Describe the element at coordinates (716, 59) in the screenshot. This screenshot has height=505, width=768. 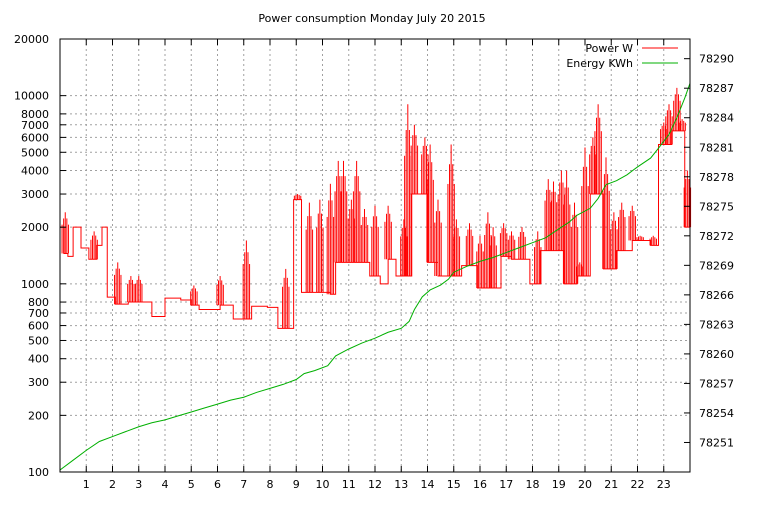
I see `y-right-tick-label: 78290` at that location.